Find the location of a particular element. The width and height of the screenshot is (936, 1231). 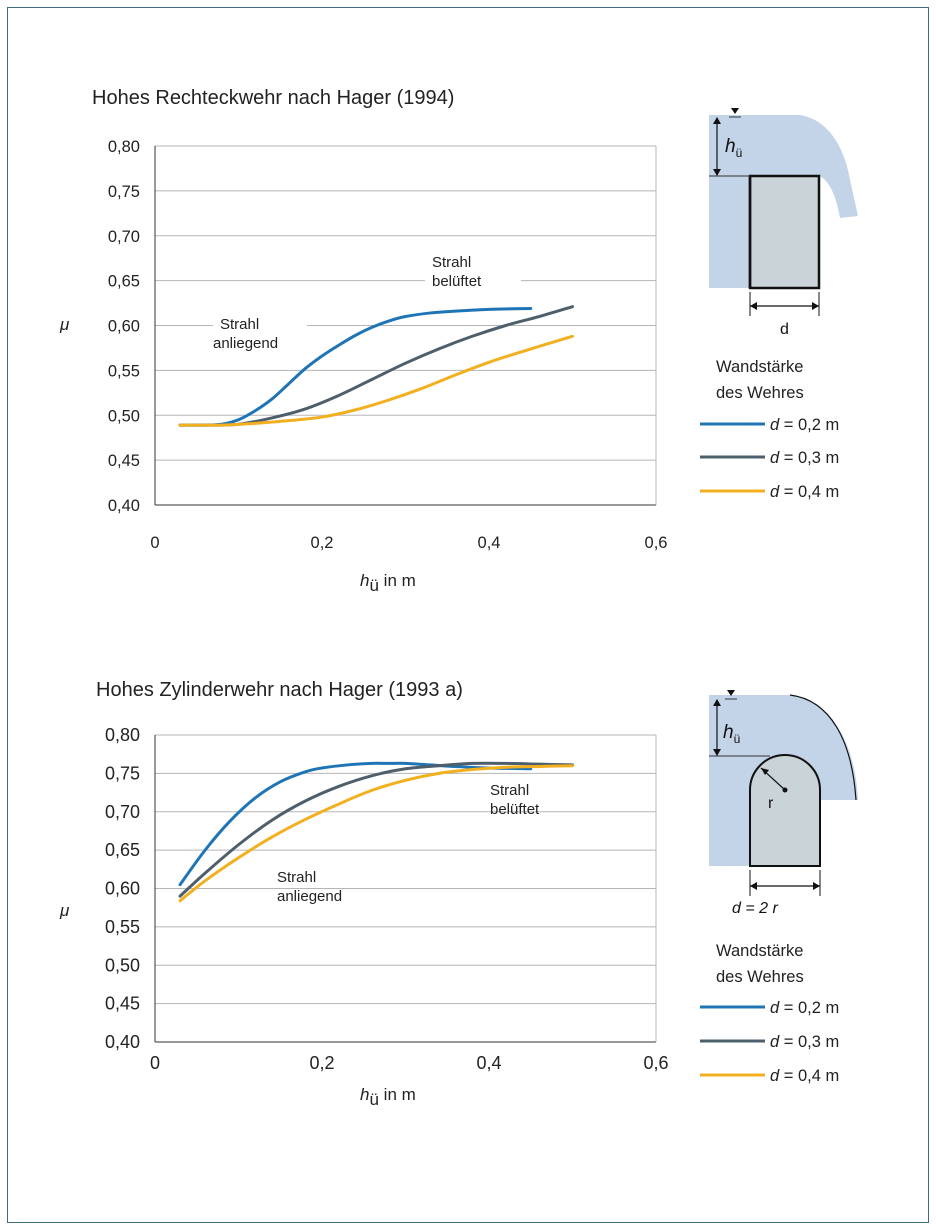

chart-1-x-label-unit: in m is located at coordinates (397, 580).